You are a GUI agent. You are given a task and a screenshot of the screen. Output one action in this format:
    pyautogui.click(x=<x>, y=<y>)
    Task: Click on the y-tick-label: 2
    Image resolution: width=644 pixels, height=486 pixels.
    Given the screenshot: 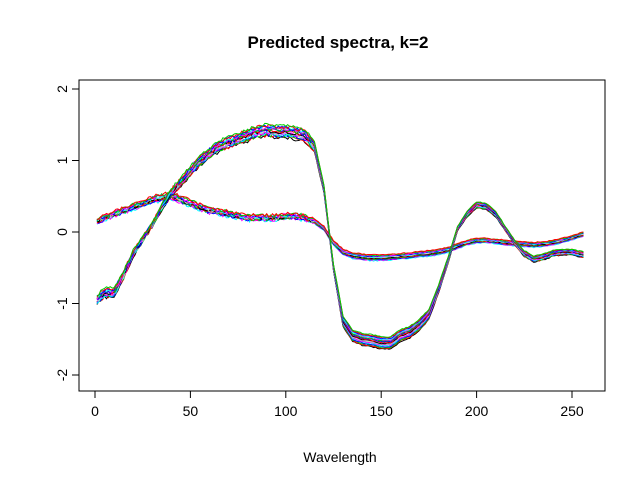 What is the action you would take?
    pyautogui.click(x=62, y=89)
    